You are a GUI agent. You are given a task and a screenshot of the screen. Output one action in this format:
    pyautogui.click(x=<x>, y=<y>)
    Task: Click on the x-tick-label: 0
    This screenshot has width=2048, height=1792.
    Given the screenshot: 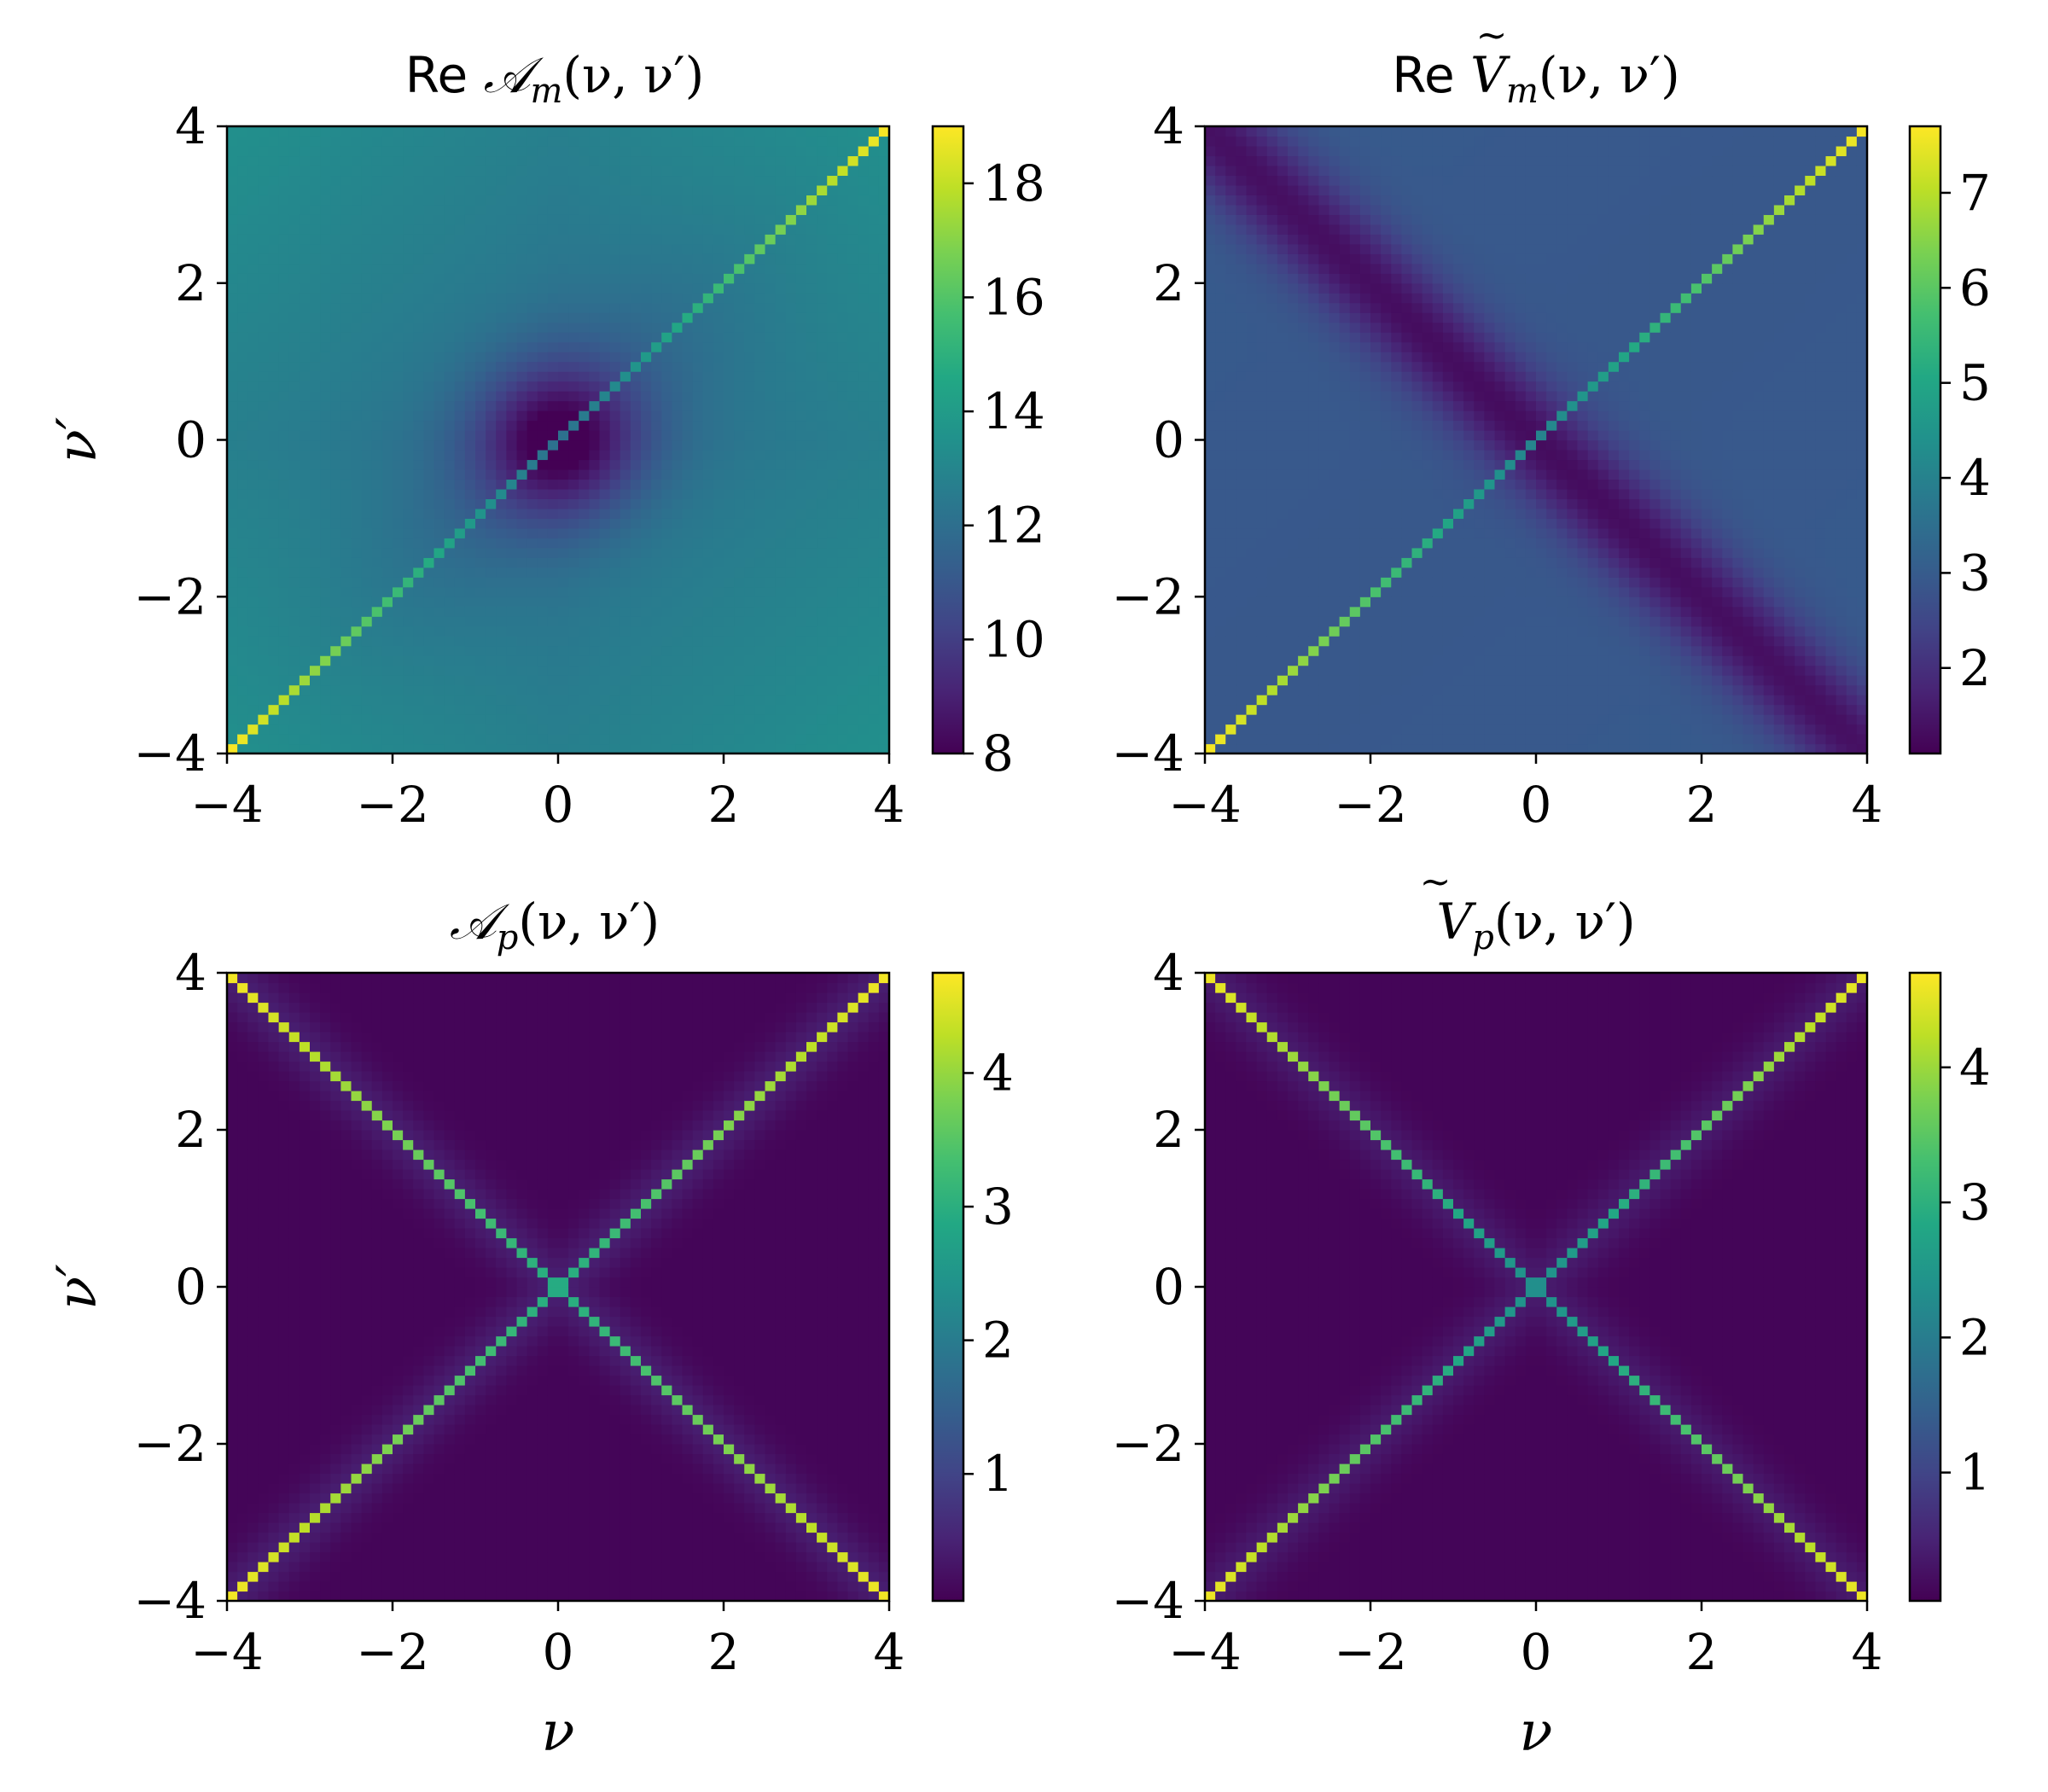 What is the action you would take?
    pyautogui.click(x=558, y=805)
    